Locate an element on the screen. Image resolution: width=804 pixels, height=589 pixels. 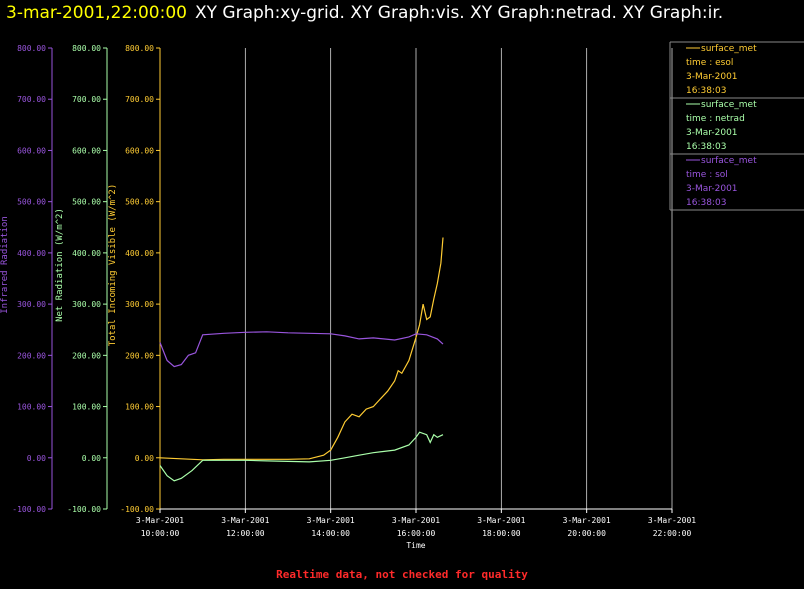
legend-field: time : esol is located at coordinates (709, 63).